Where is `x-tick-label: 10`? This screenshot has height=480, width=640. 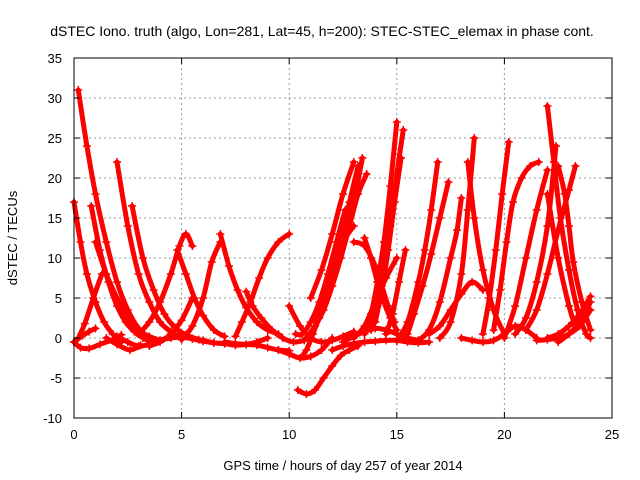 x-tick-label: 10 is located at coordinates (289, 434).